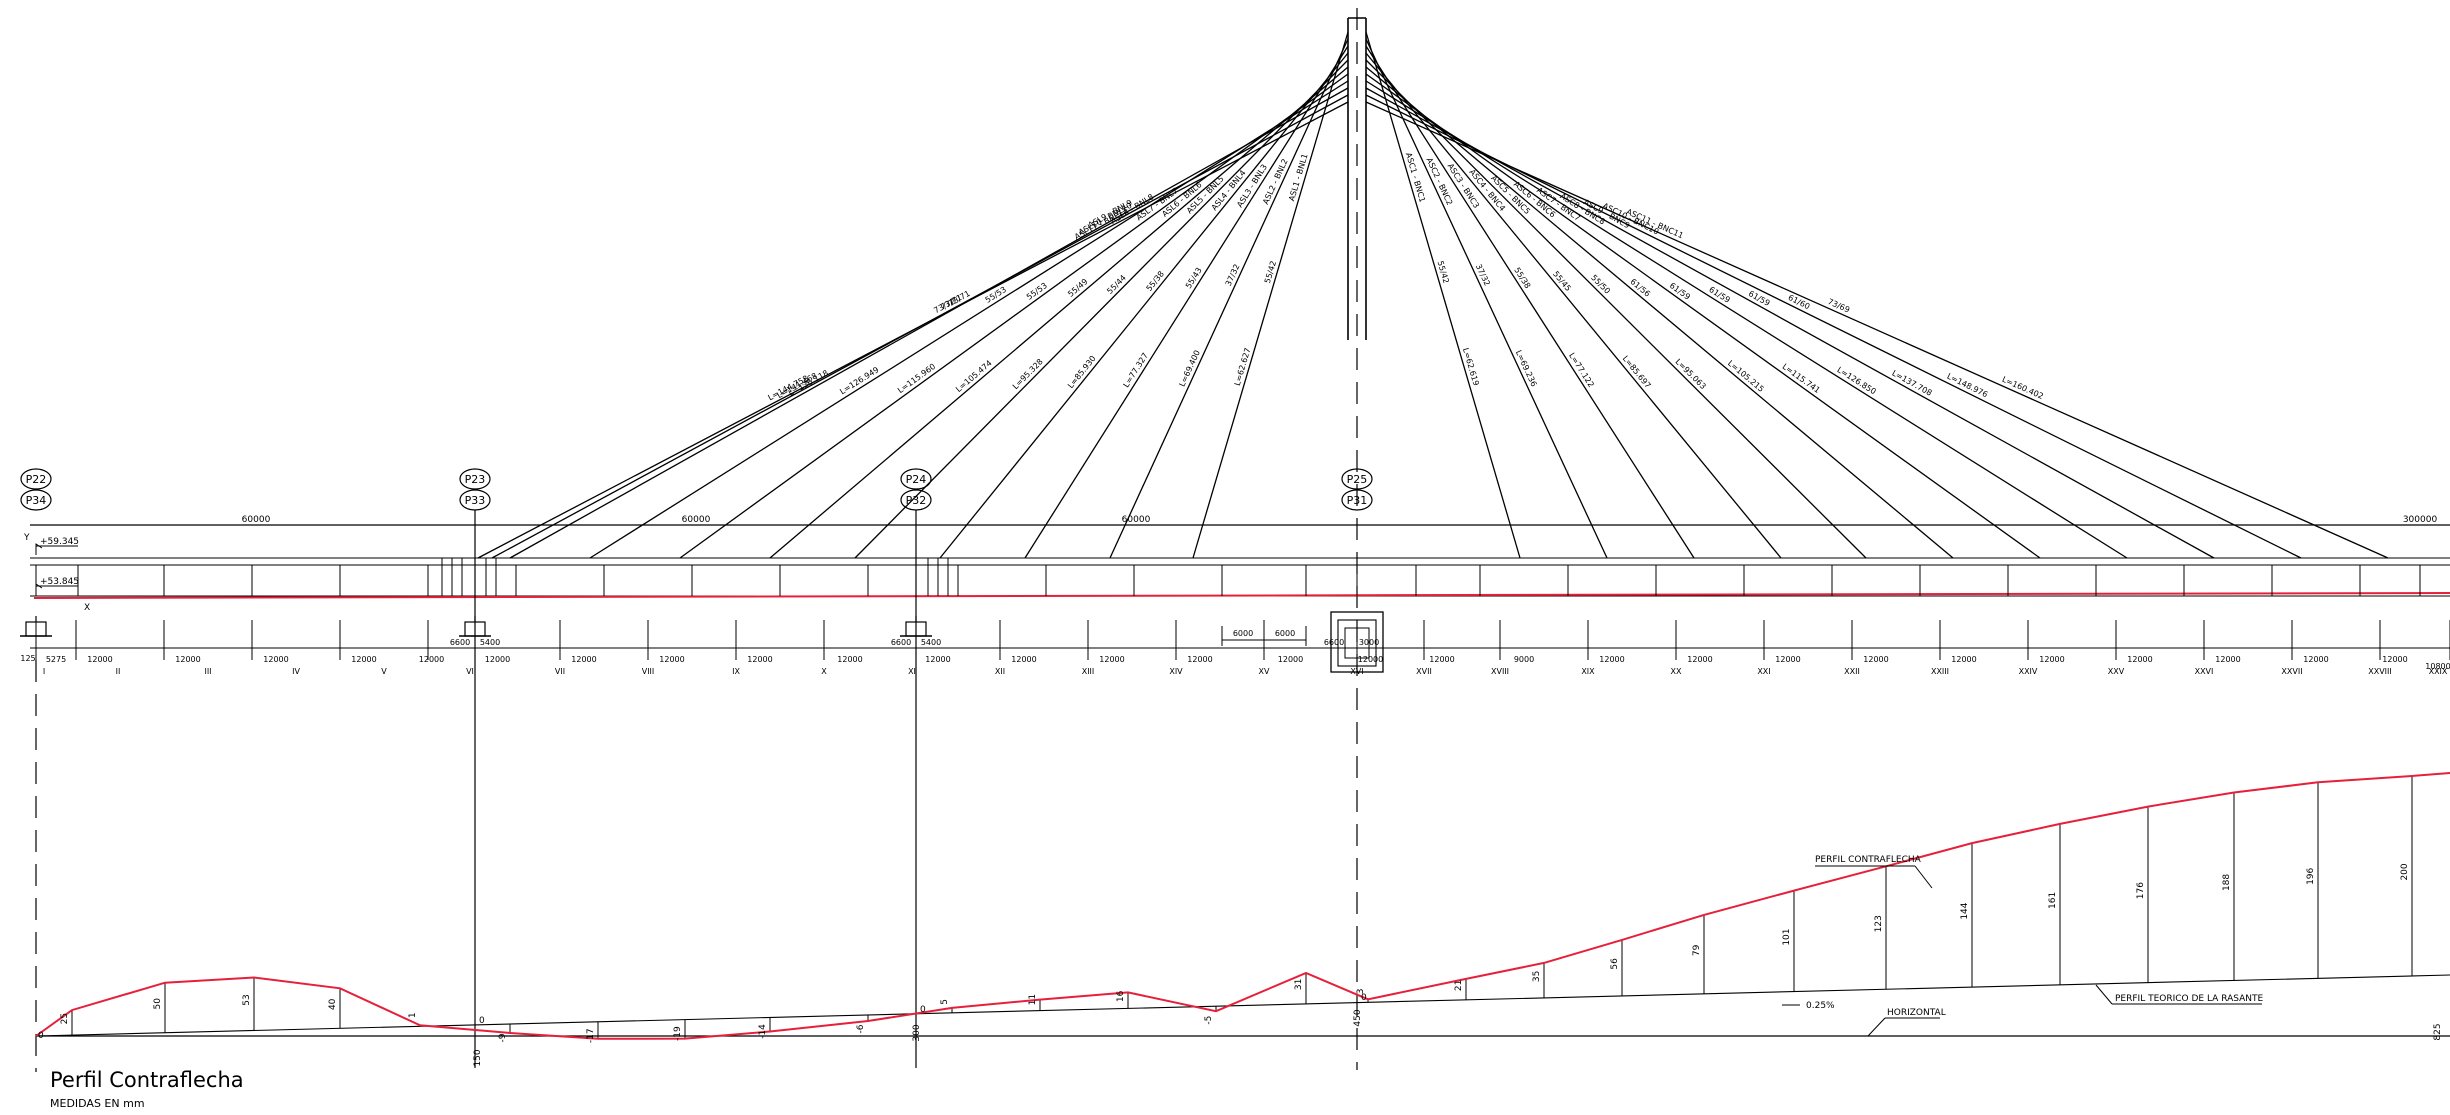  I want to click on stay-section-label: 73/69, so click(1838, 306).